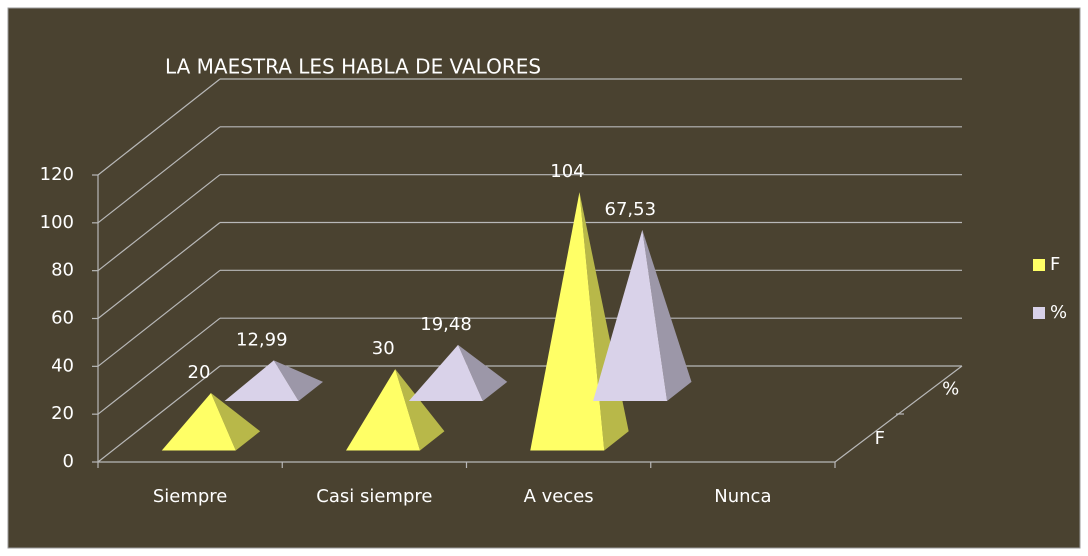  What do you see at coordinates (62, 318) in the screenshot?
I see `y-tick-label: 60` at bounding box center [62, 318].